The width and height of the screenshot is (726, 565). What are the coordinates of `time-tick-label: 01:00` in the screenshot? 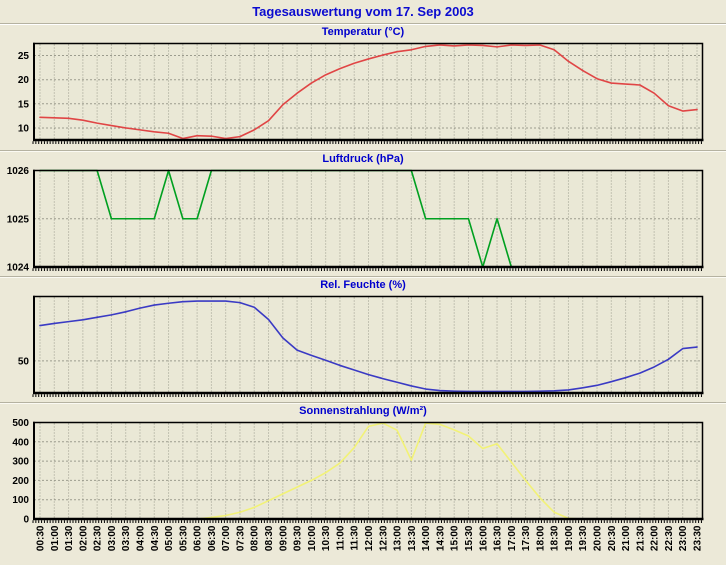 It's located at (55, 538).